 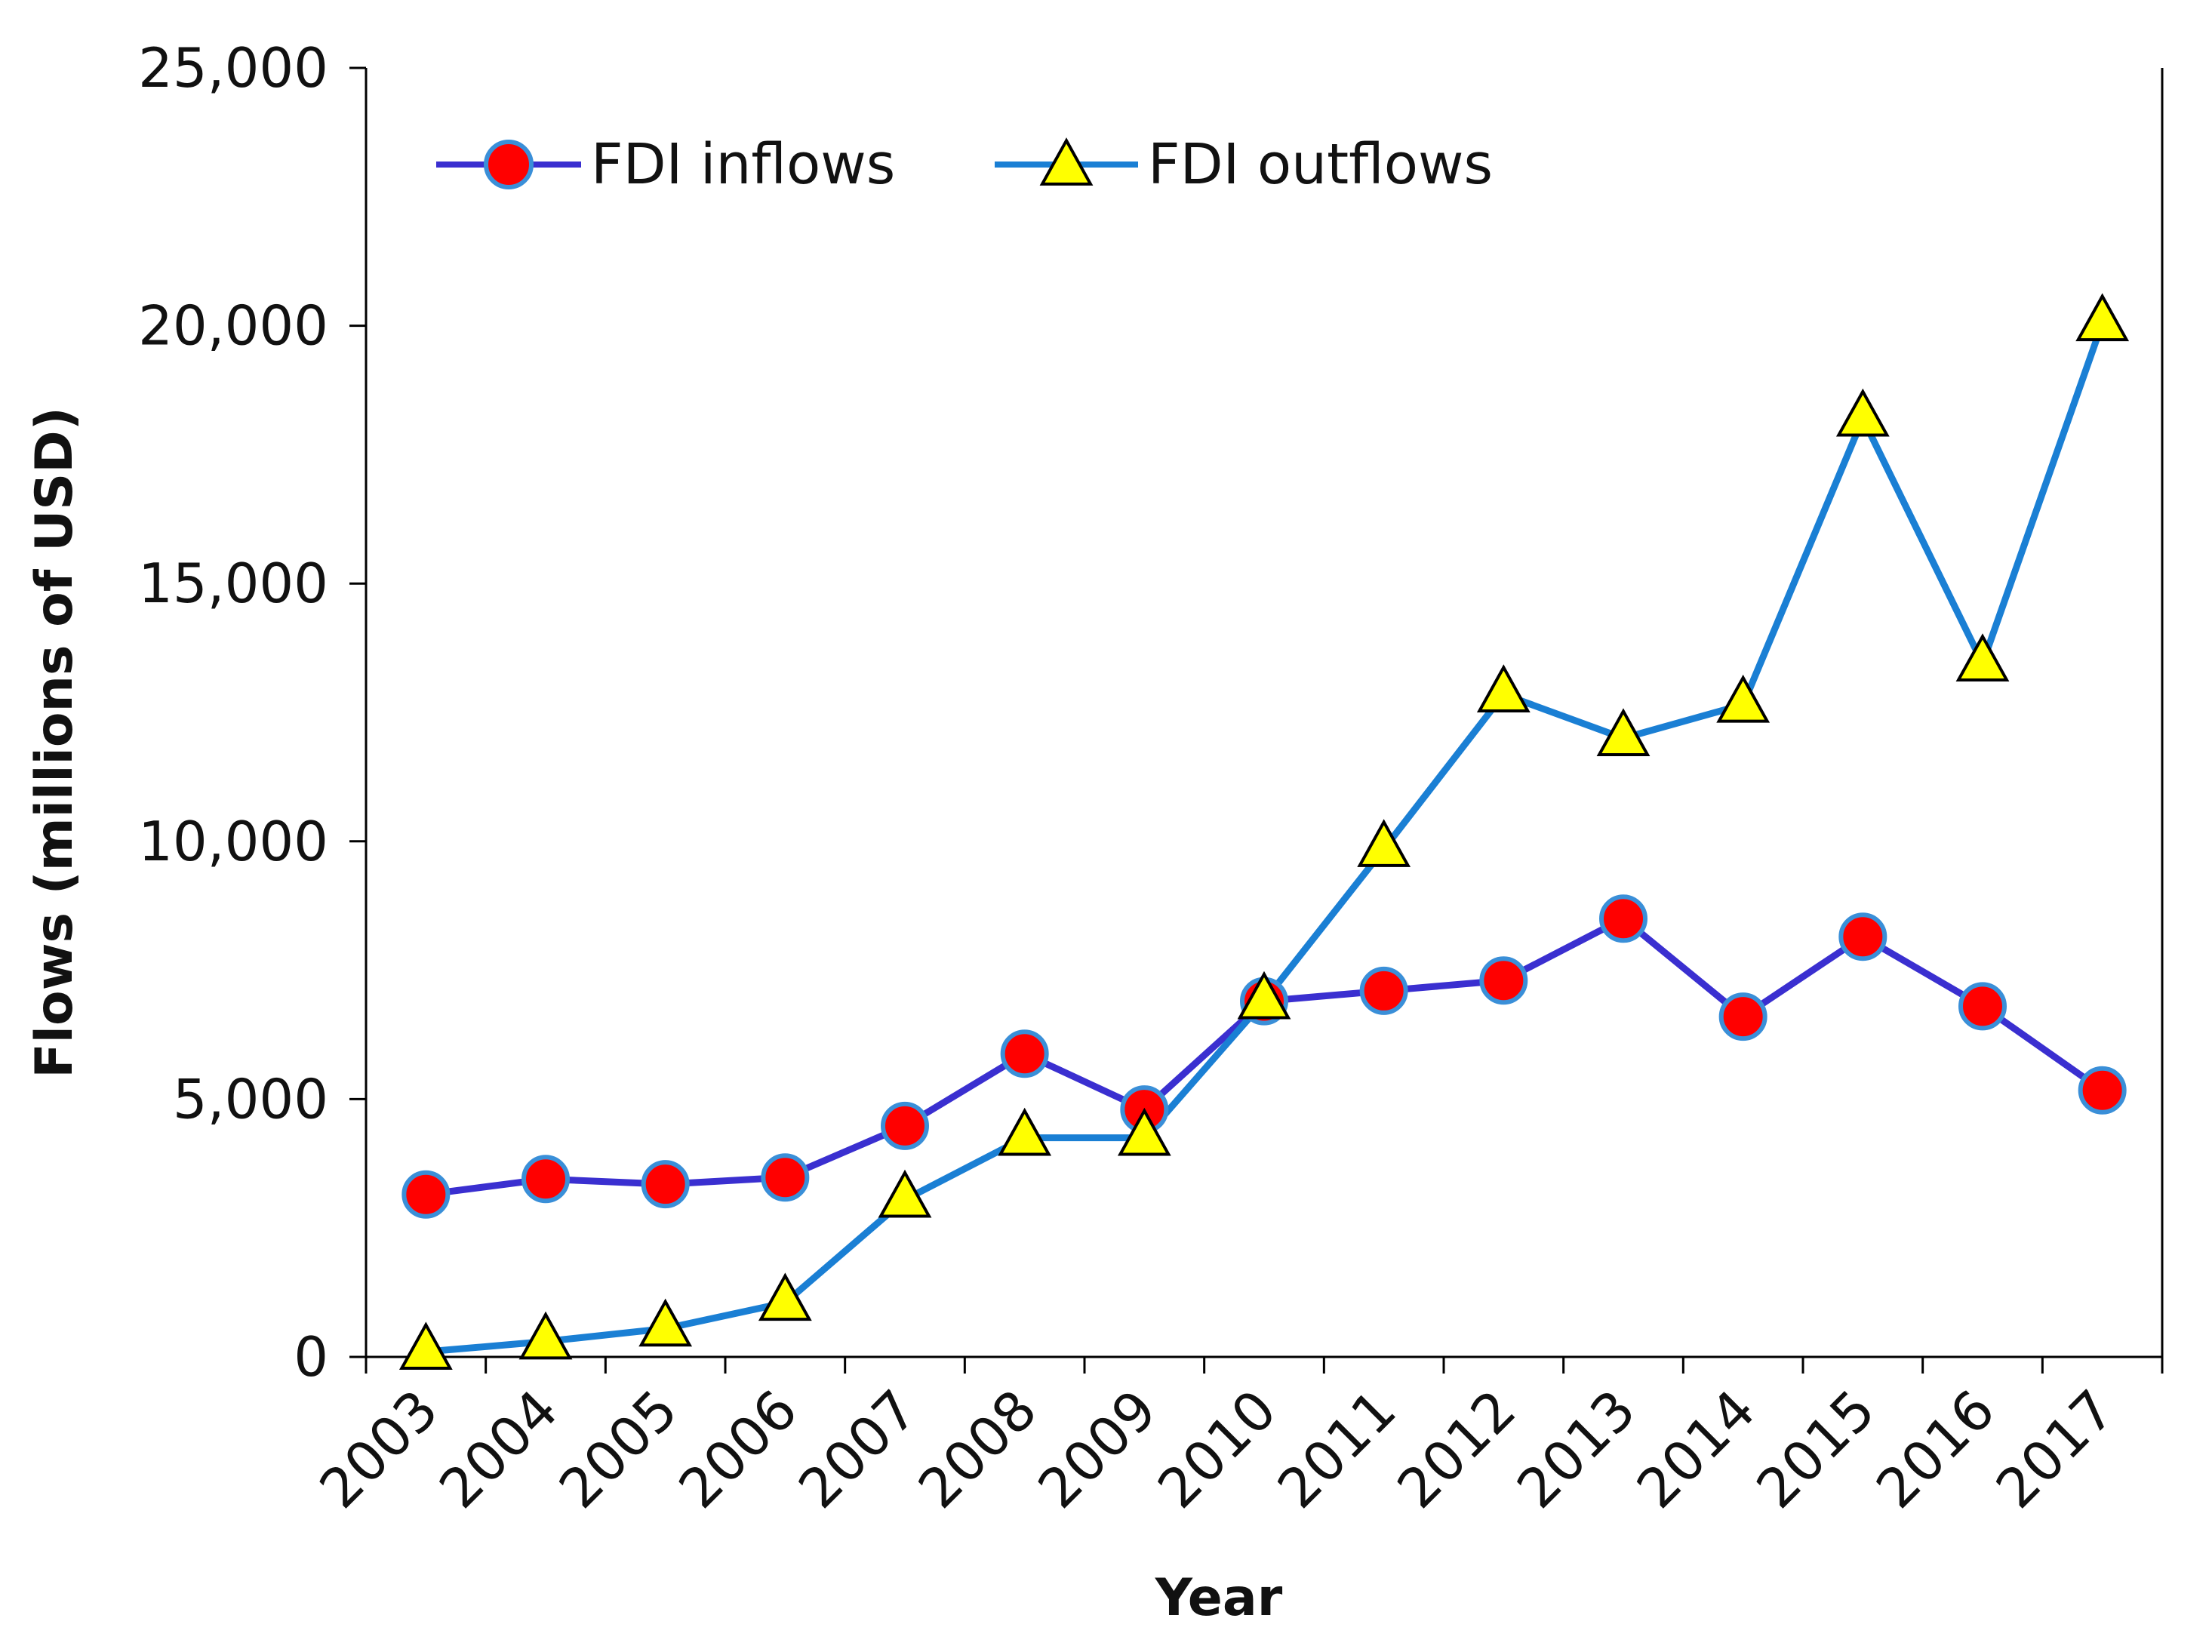 I want to click on x-tick-label: 2016, so click(x=1935, y=1449).